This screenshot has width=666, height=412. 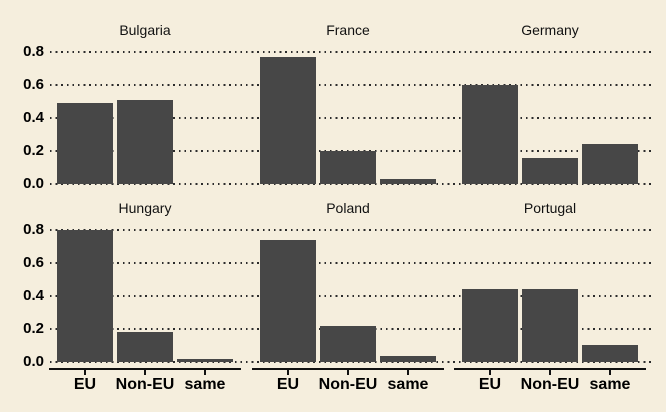 What do you see at coordinates (145, 291) in the screenshot?
I see `plot-area-hungary` at bounding box center [145, 291].